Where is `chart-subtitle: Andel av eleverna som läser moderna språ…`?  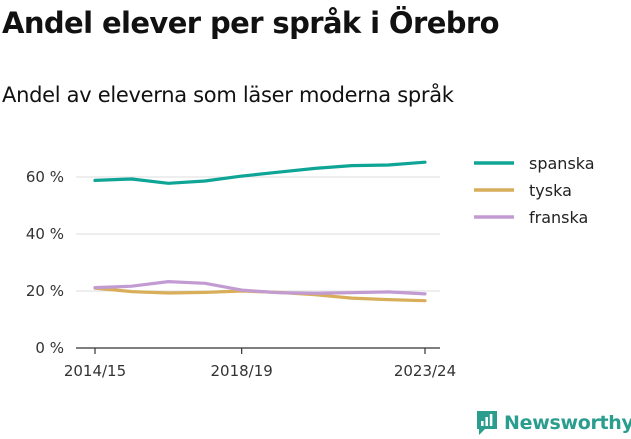 chart-subtitle: Andel av eleverna som läser moderna språ… is located at coordinates (228, 95).